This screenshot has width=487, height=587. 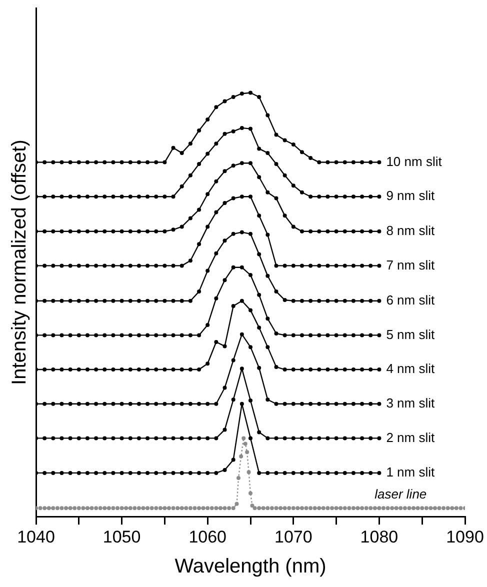 What do you see at coordinates (36, 536) in the screenshot?
I see `x-tick-label: 1040` at bounding box center [36, 536].